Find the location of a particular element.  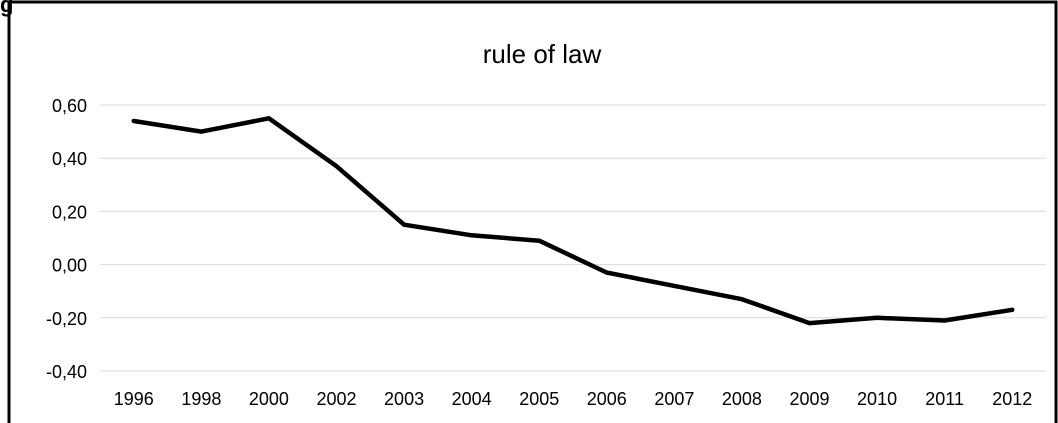

x-tick-label: 2005 is located at coordinates (539, 399).